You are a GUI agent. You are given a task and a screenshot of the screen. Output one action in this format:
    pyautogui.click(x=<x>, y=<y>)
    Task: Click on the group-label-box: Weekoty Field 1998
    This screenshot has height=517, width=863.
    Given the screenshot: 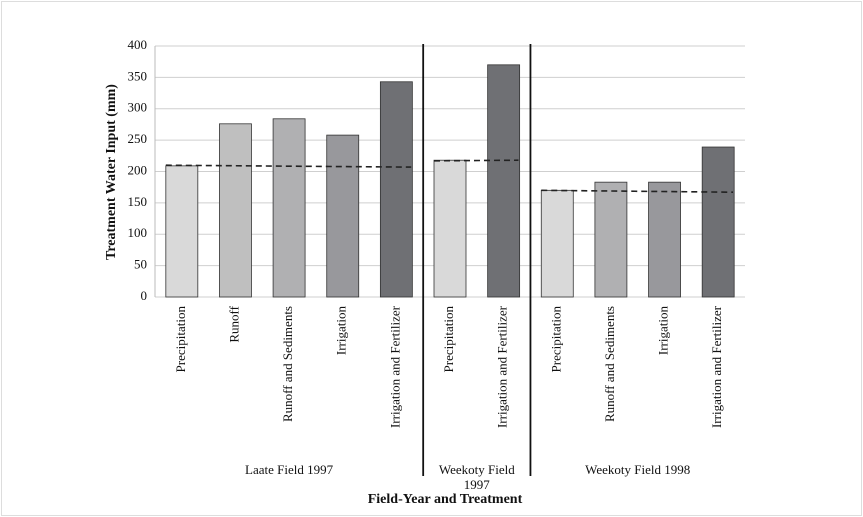 What is the action you would take?
    pyautogui.click(x=638, y=469)
    